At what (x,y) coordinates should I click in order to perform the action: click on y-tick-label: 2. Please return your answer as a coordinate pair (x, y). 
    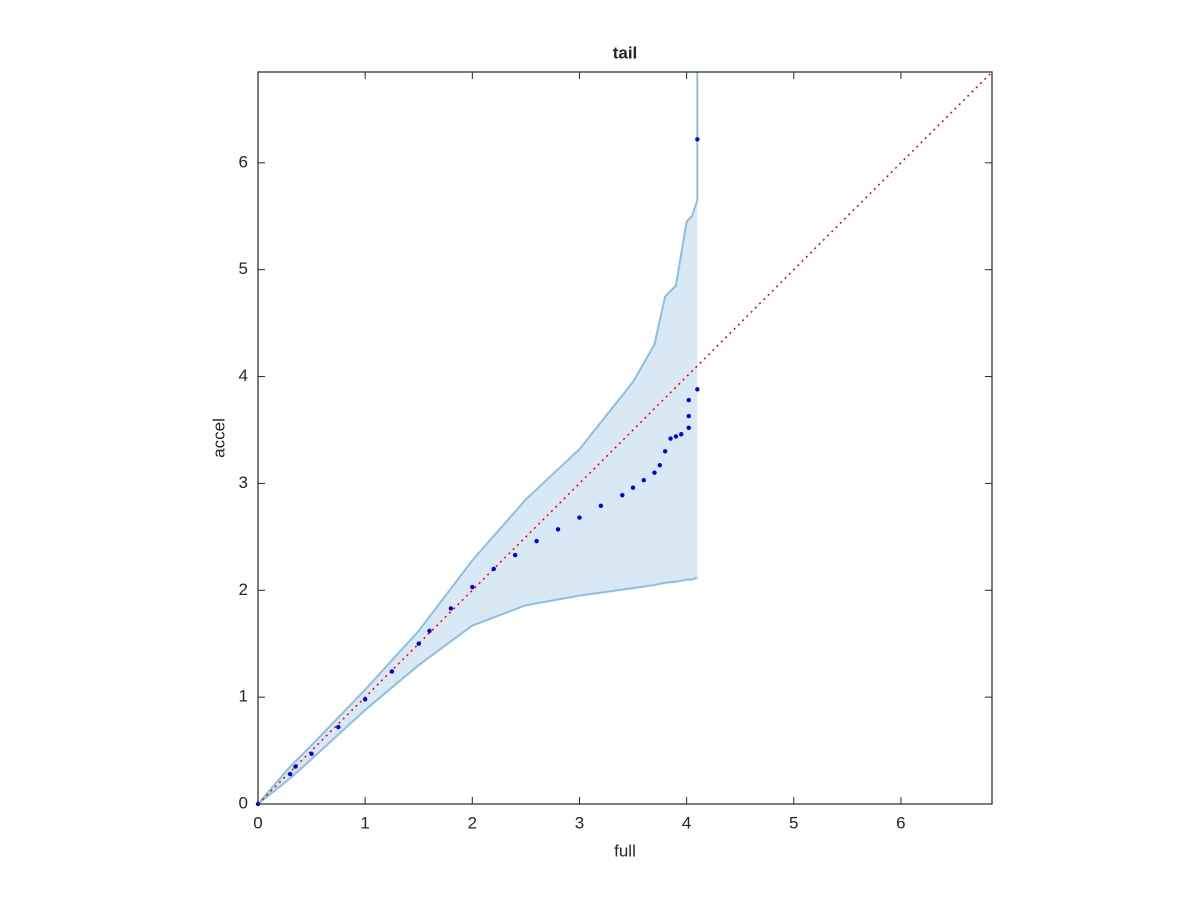
    Looking at the image, I should click on (243, 589).